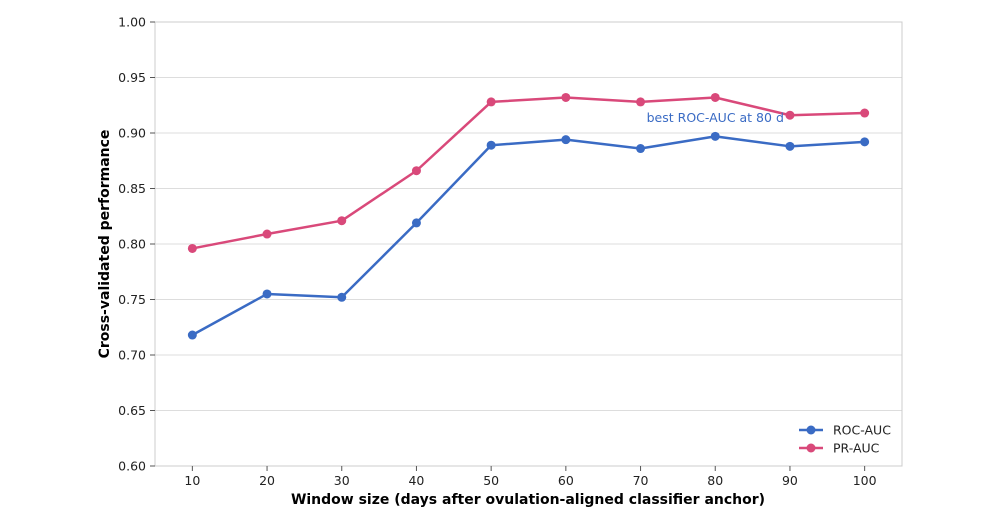  What do you see at coordinates (811, 448) in the screenshot?
I see `legend-marker-pr-auc` at bounding box center [811, 448].